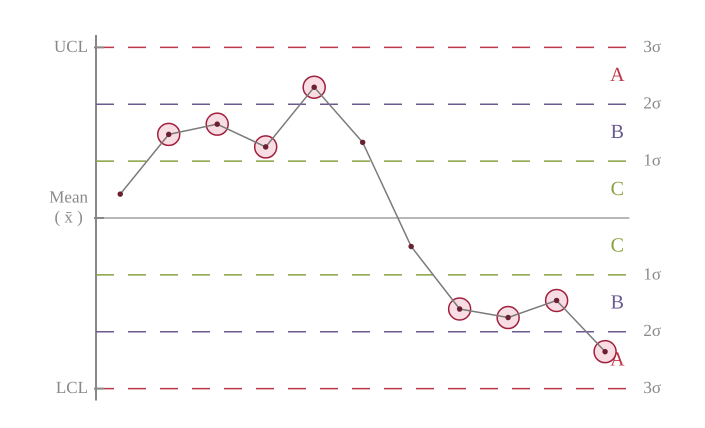  What do you see at coordinates (71, 46) in the screenshot?
I see `ref-line-label: UCL` at bounding box center [71, 46].